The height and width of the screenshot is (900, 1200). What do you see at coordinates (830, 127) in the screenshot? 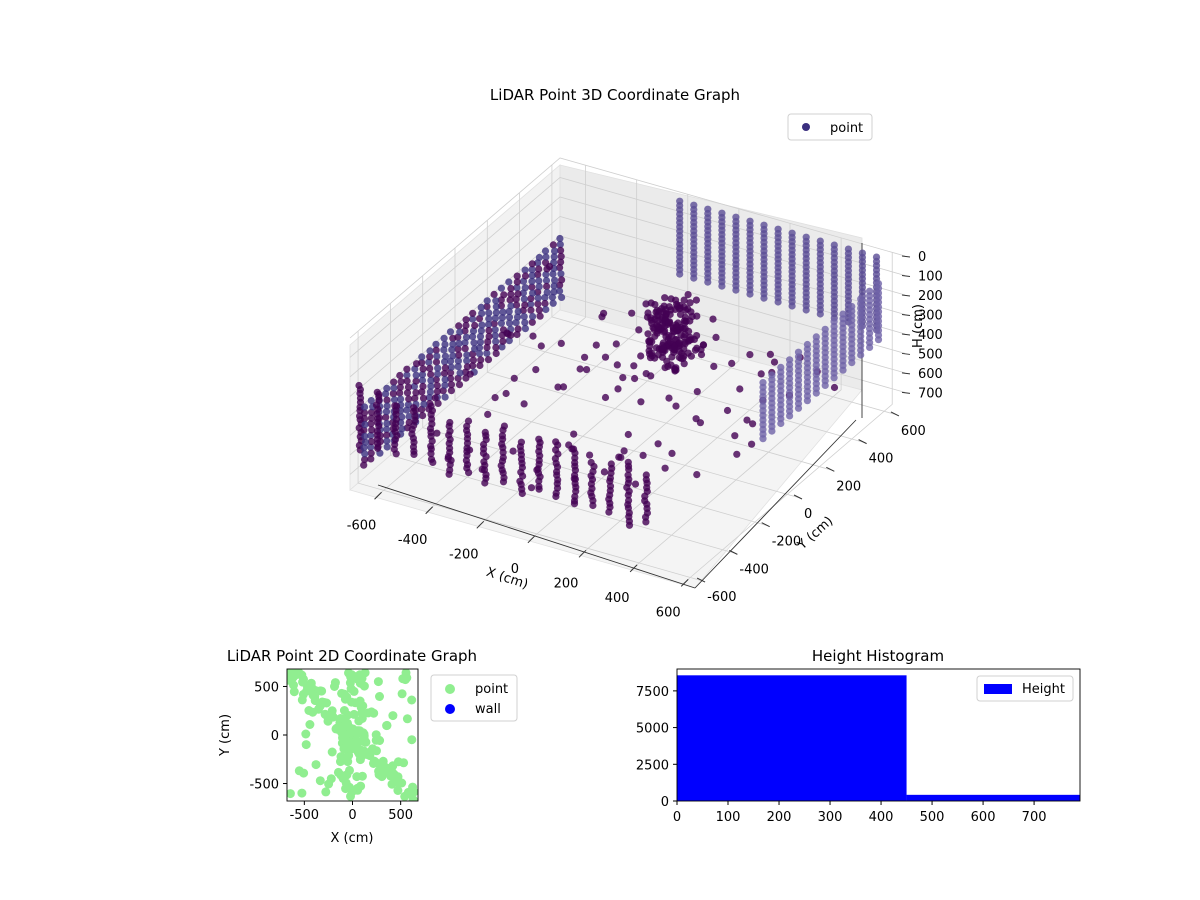
I see `legend-3d-box` at bounding box center [830, 127].